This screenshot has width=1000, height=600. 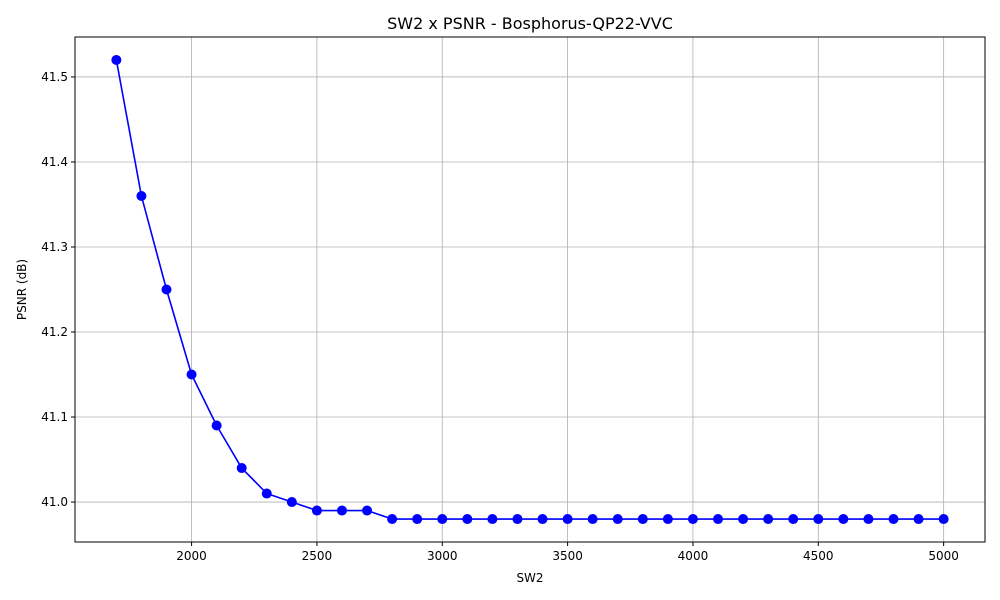 I want to click on x-tick-label: 2500, so click(x=317, y=556).